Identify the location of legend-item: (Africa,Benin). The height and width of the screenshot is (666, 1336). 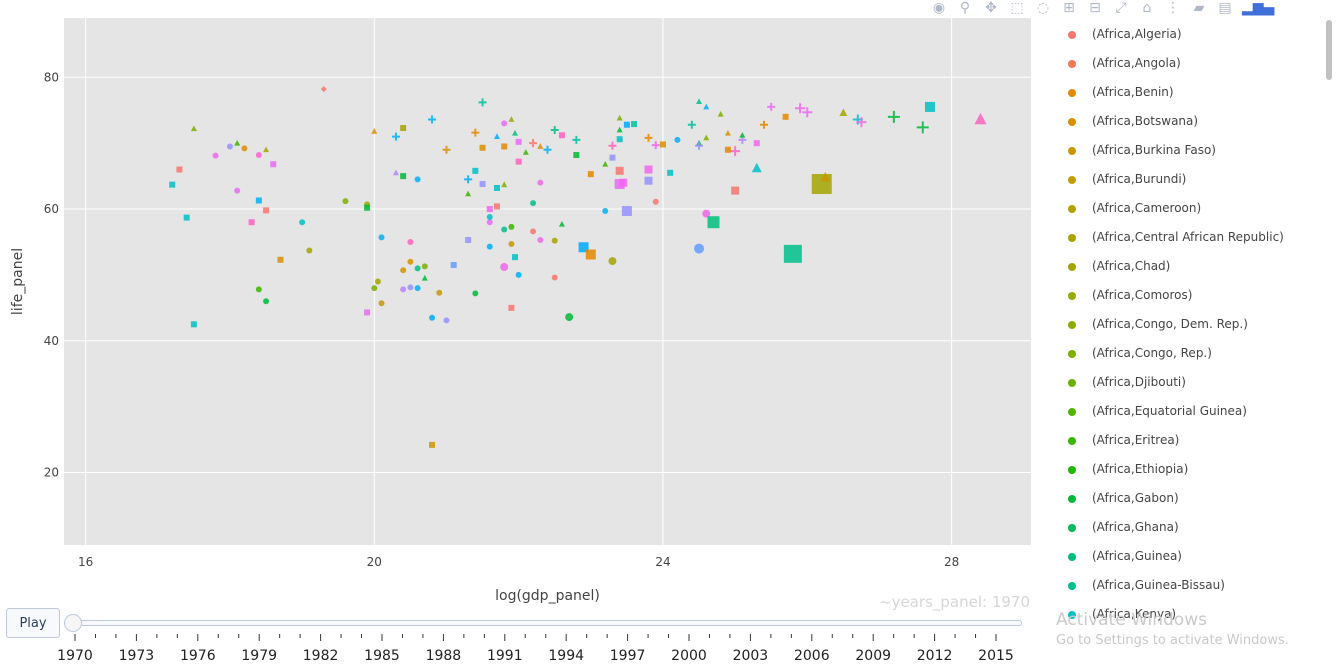
(1182, 93).